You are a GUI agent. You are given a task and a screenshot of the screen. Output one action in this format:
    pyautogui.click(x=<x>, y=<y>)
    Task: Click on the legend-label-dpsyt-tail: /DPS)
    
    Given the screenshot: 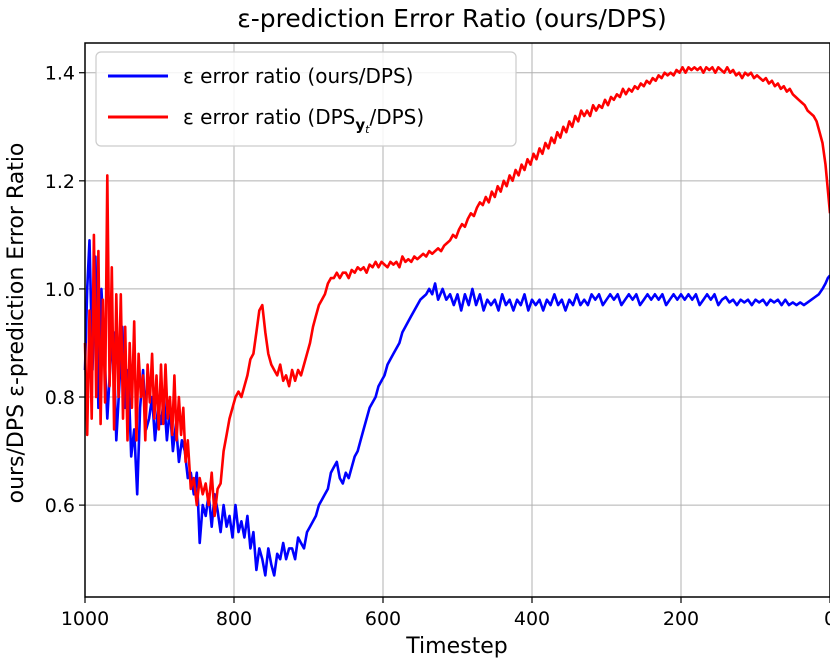 What is the action you would take?
    pyautogui.click(x=396, y=117)
    